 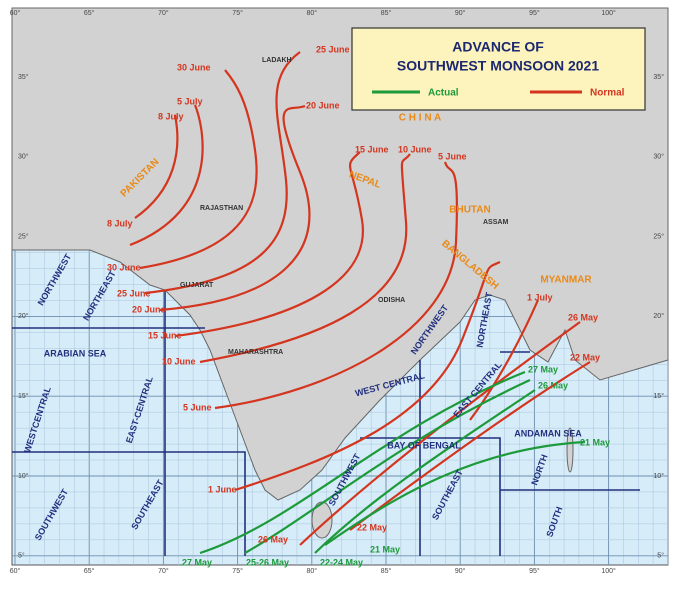 What do you see at coordinates (221, 208) in the screenshot?
I see `state-label: RAJASTHAN` at bounding box center [221, 208].